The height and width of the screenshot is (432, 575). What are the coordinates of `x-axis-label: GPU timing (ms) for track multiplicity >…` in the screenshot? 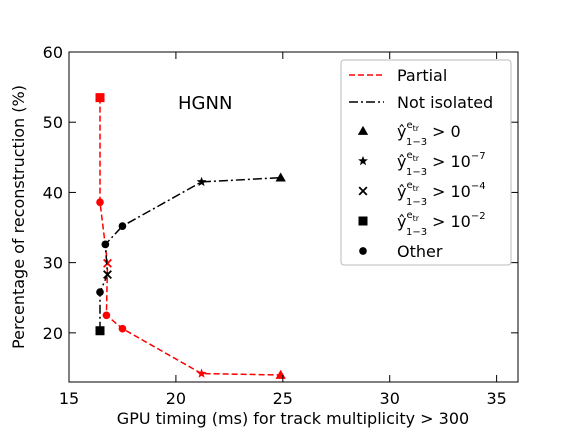 It's located at (293, 418).